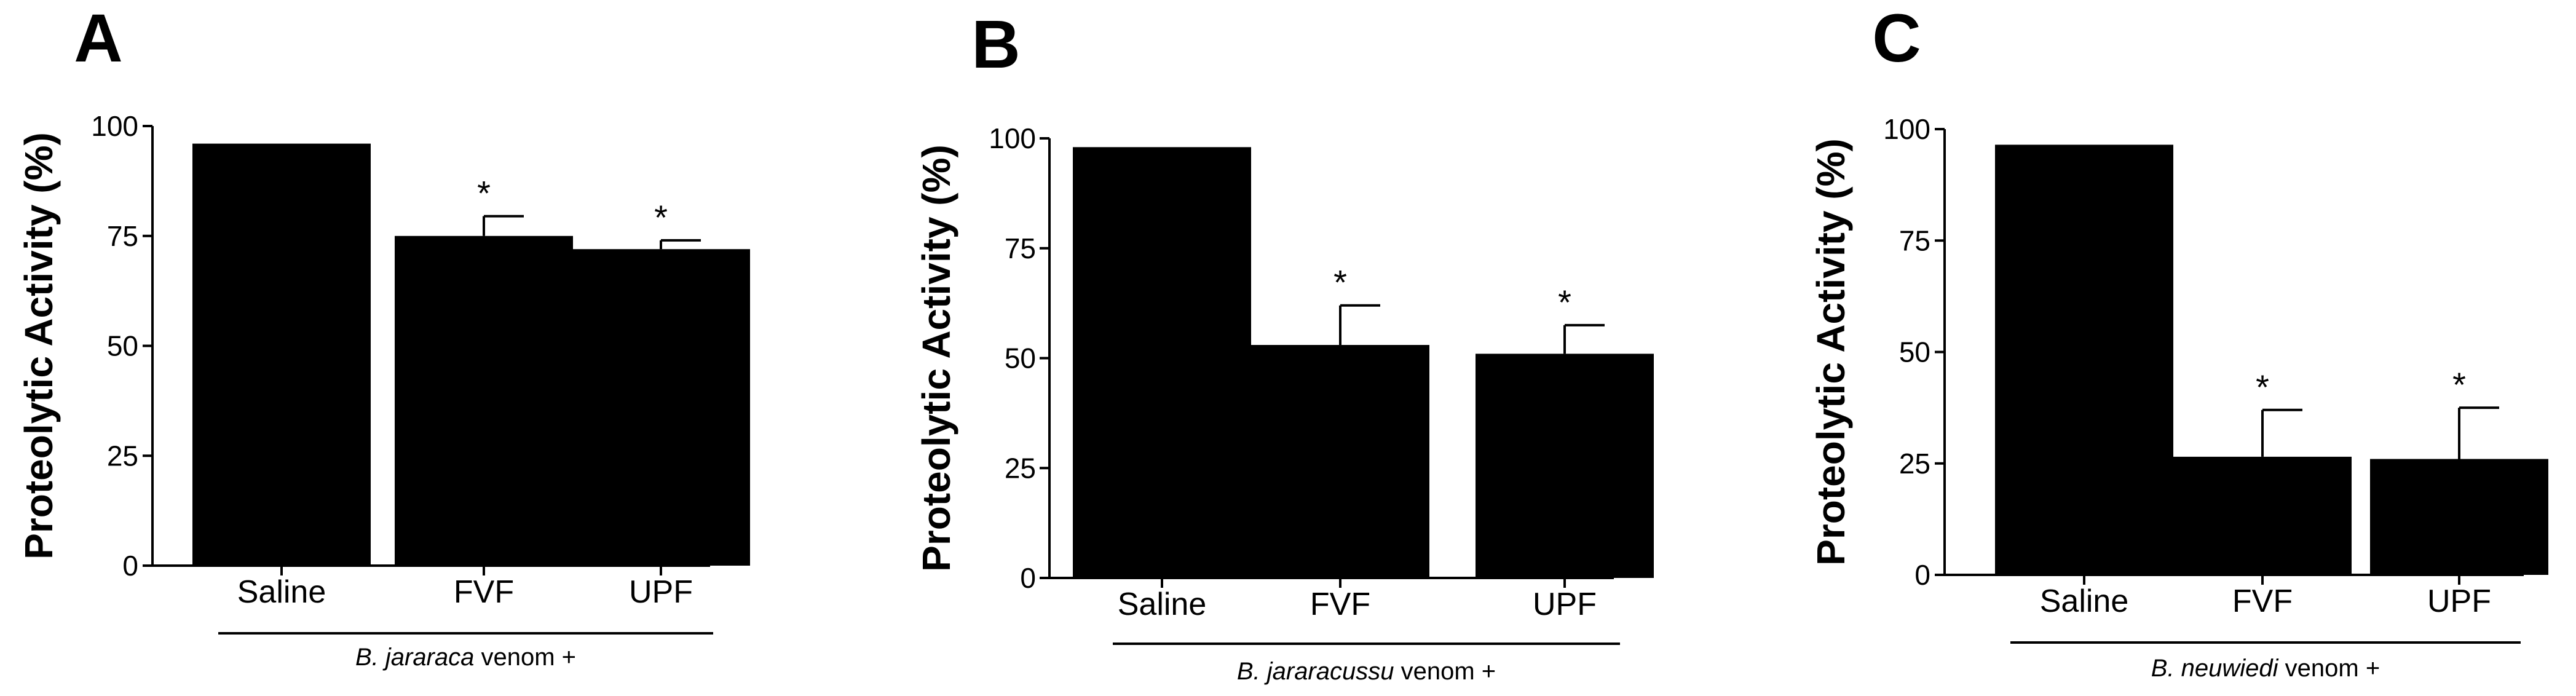  Describe the element at coordinates (1897, 38) in the screenshot. I see `panel-letter: C` at that location.